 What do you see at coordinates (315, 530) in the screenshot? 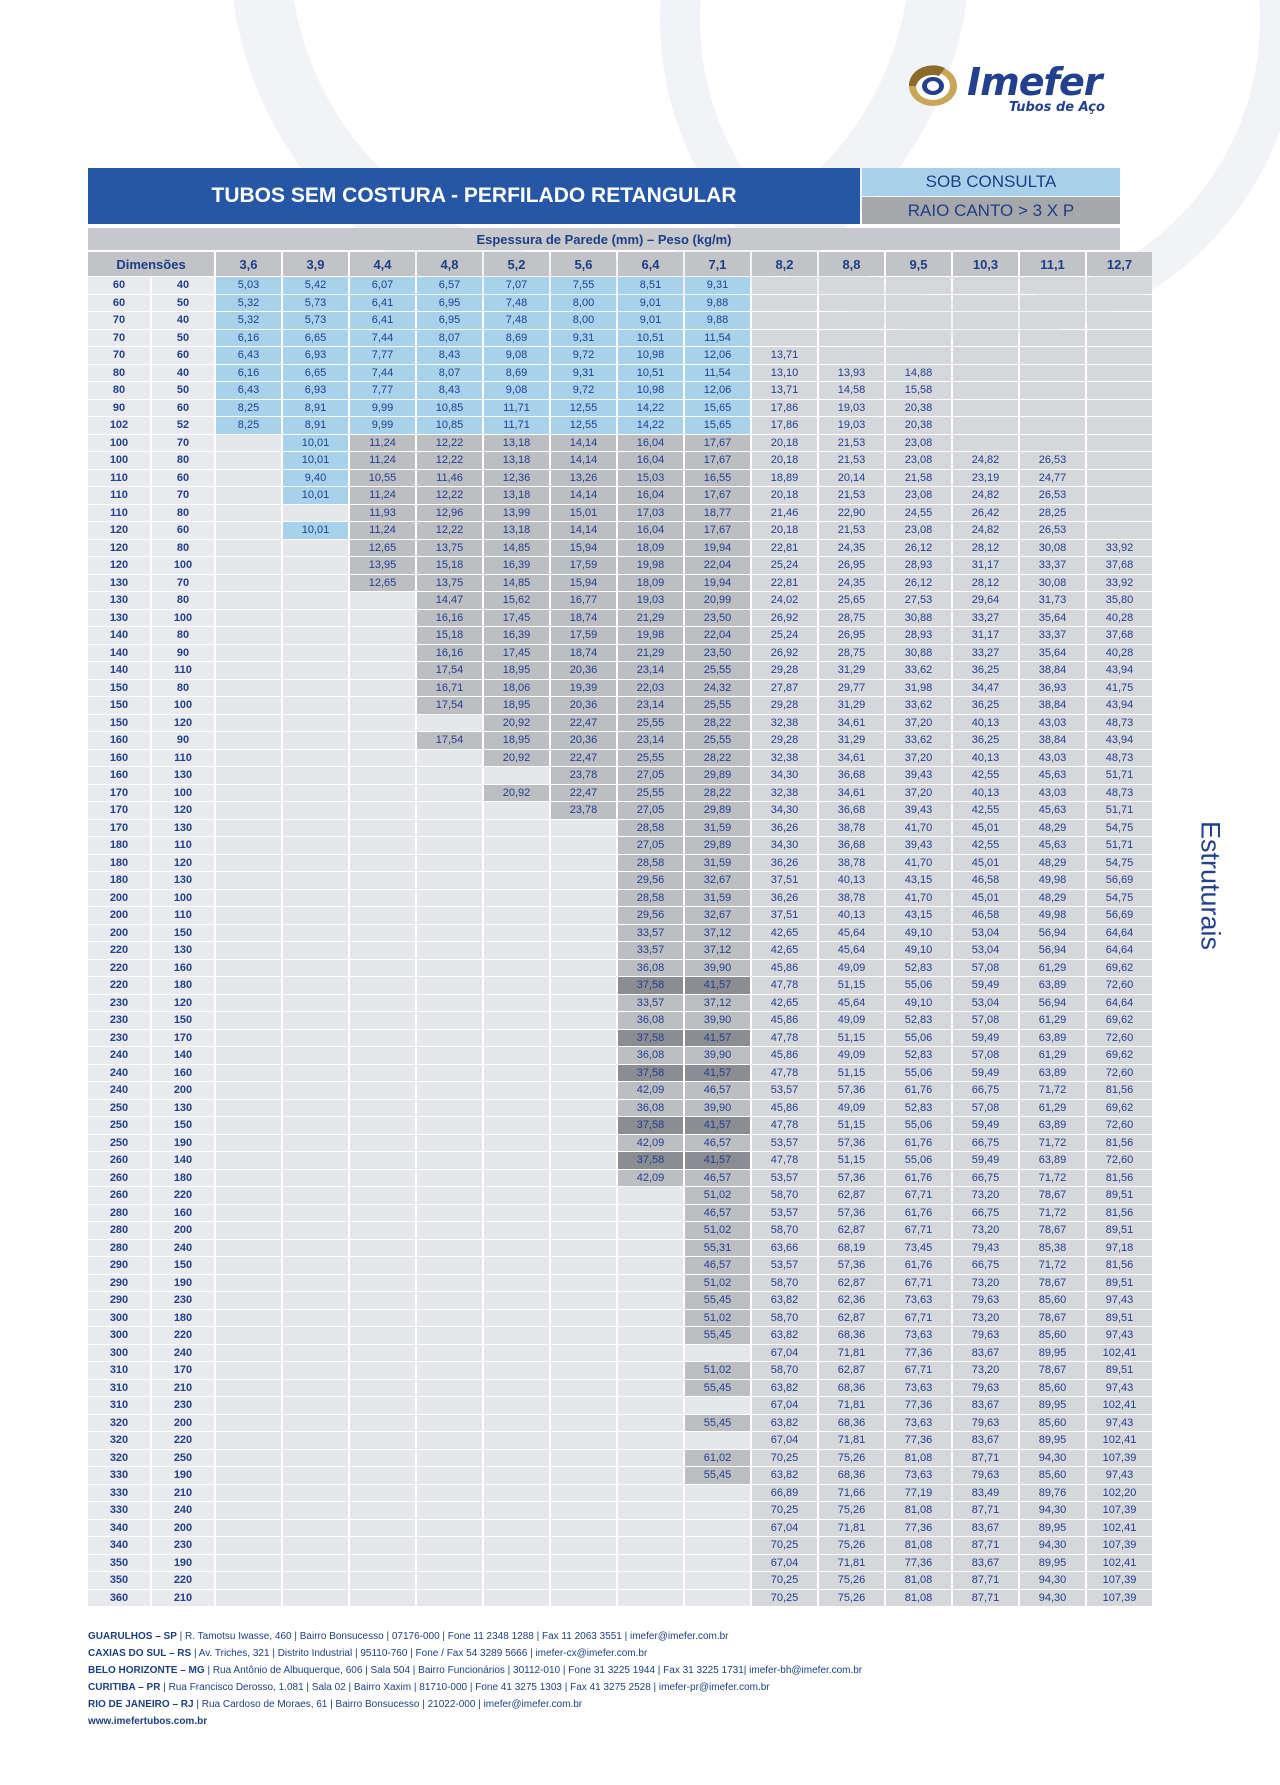
I see `weight-cell: 10,01` at bounding box center [315, 530].